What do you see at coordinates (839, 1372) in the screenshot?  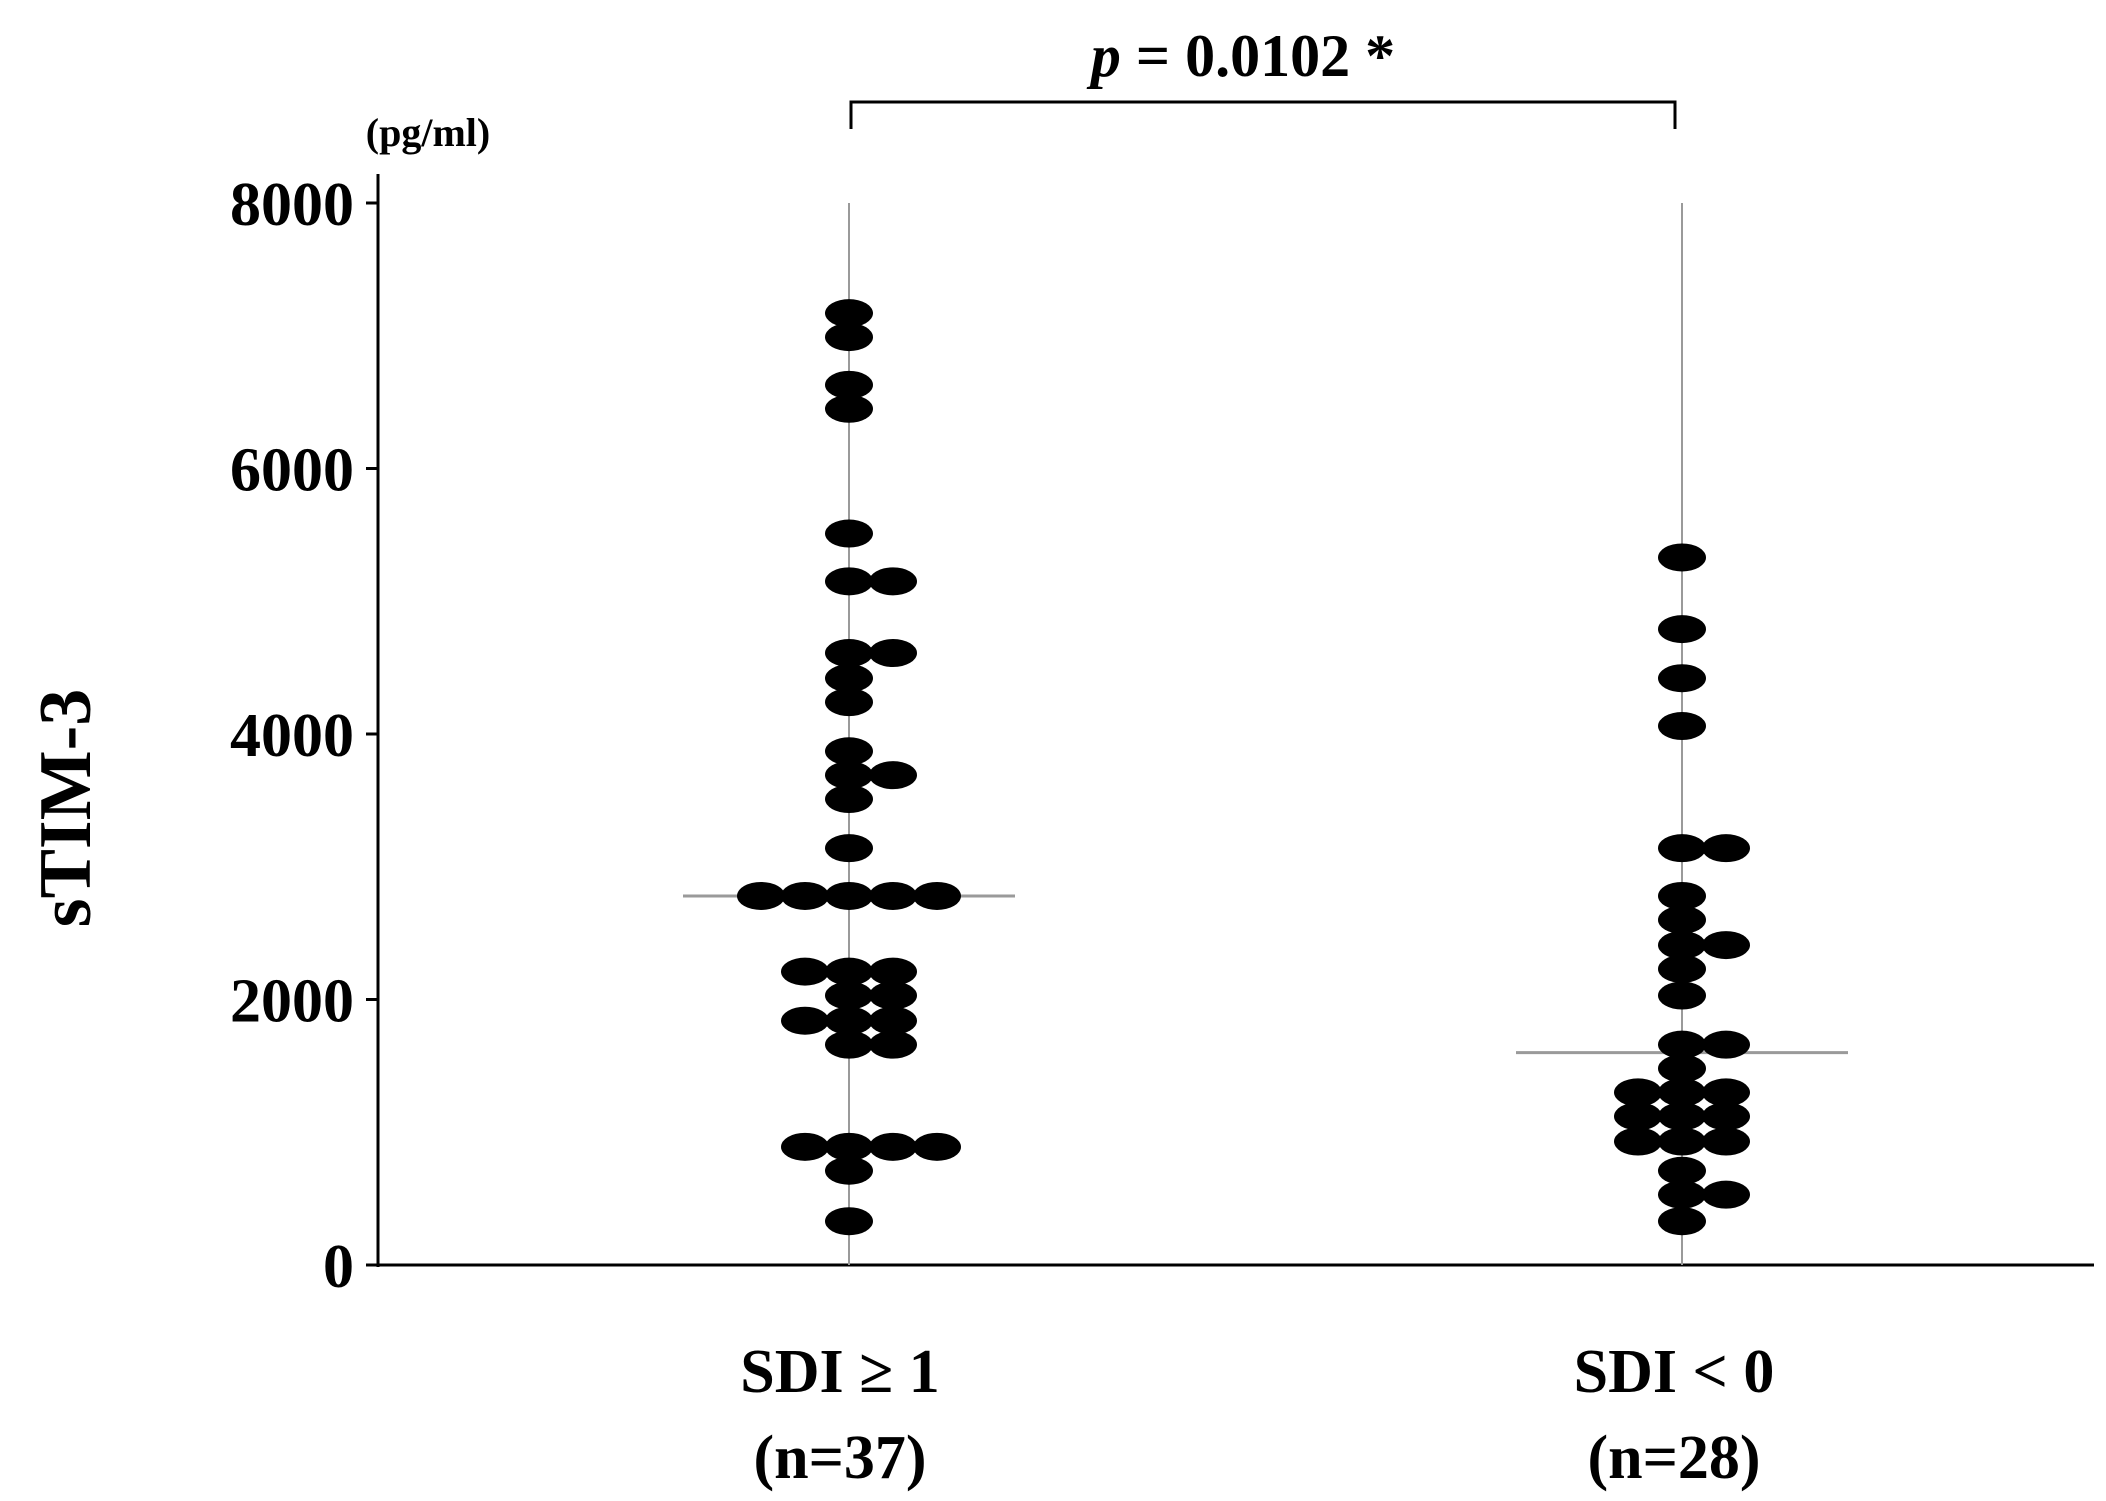 I see `group-1-label: SDI ≥ 1` at bounding box center [839, 1372].